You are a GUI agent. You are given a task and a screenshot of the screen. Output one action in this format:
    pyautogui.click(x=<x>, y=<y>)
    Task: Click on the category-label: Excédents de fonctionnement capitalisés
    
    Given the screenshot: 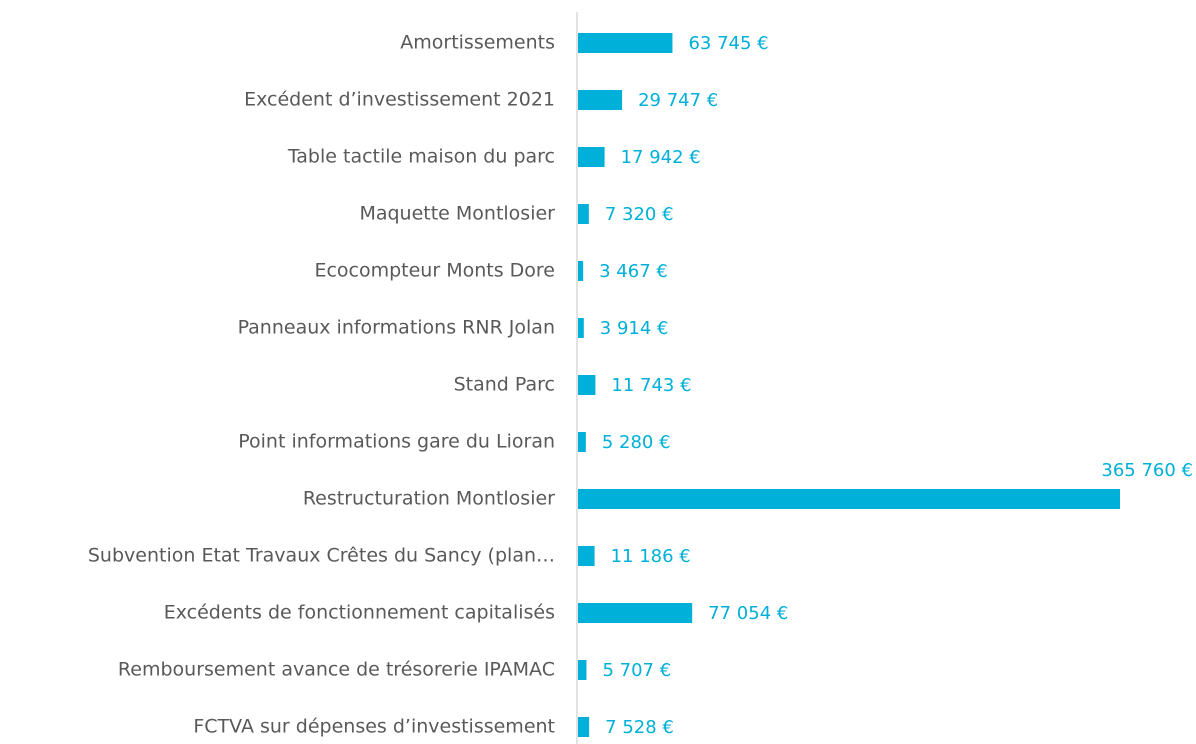 What is the action you would take?
    pyautogui.click(x=359, y=613)
    